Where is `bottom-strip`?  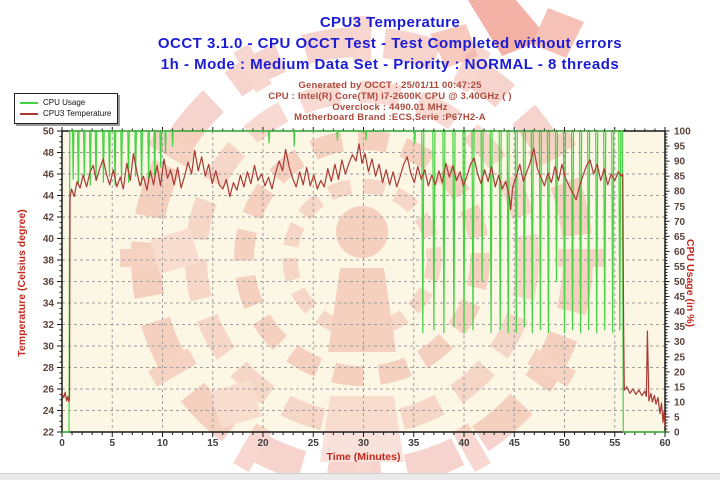
bottom-strip is located at coordinates (360, 476).